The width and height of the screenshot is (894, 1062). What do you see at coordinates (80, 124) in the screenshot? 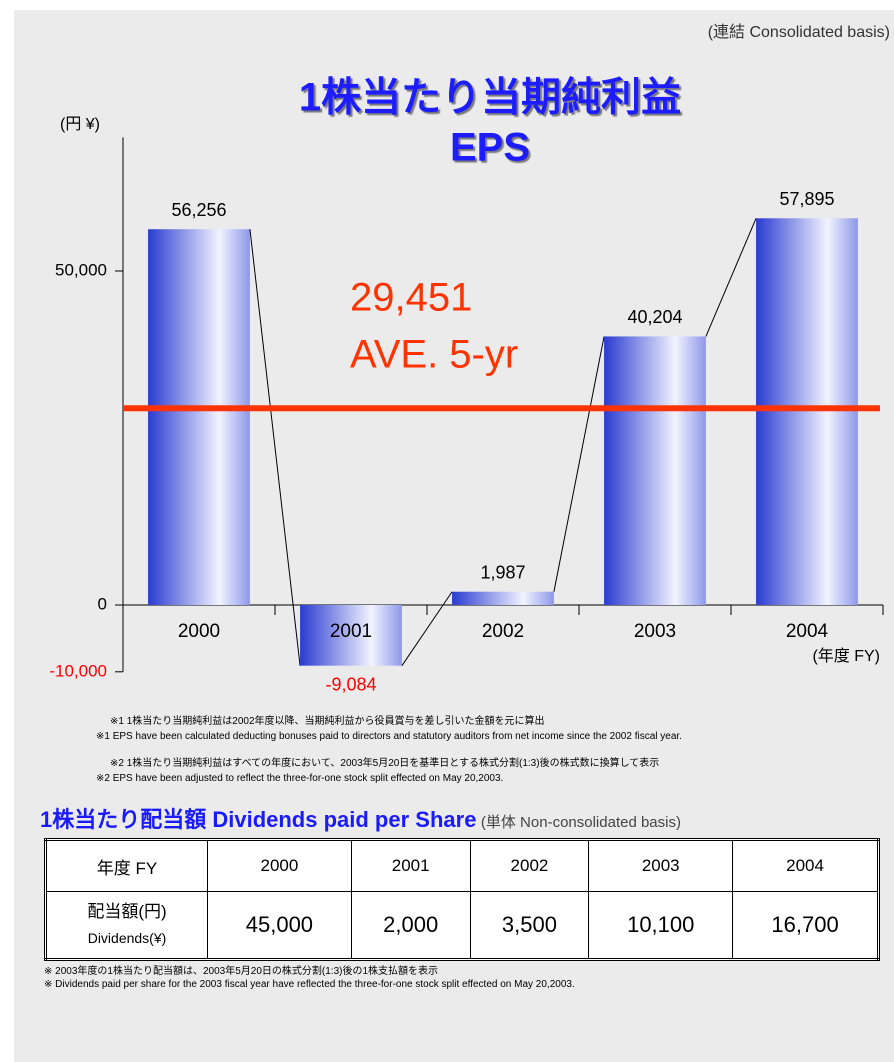
I see `y-axis-label: (円 ¥)` at bounding box center [80, 124].